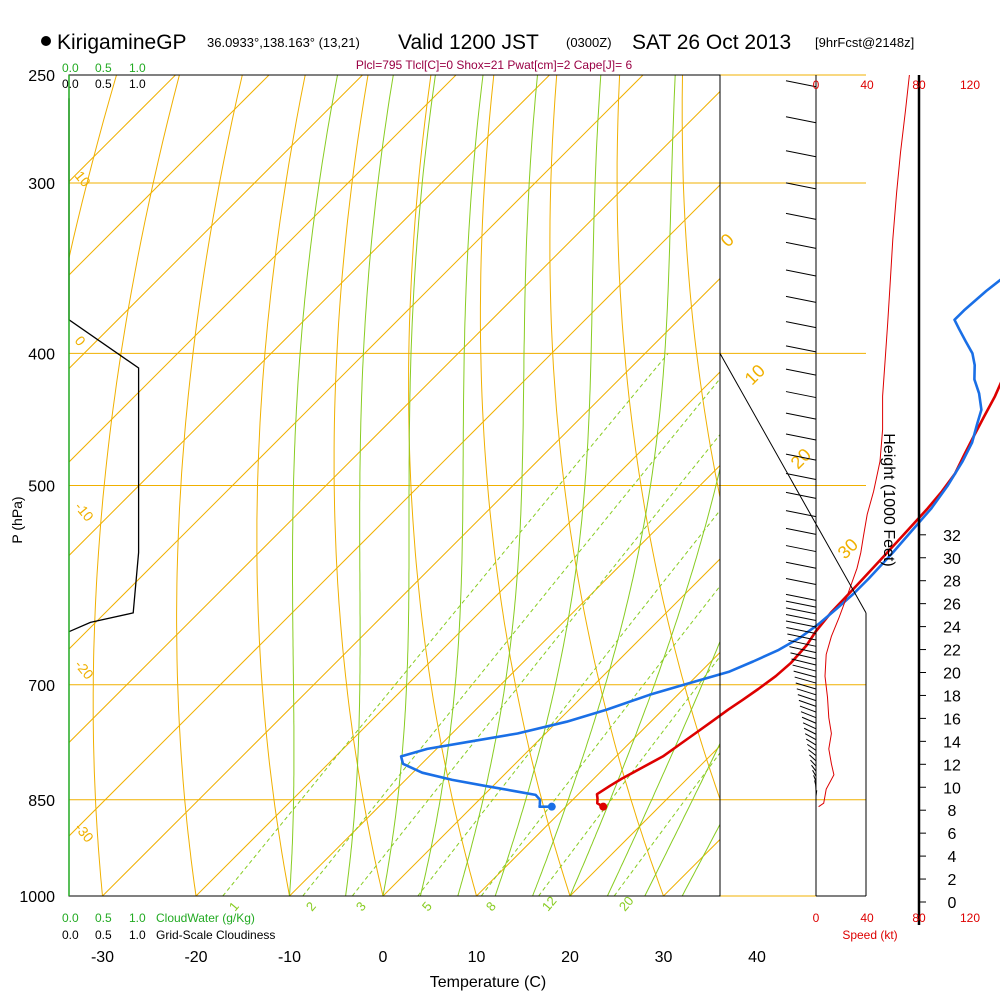 The width and height of the screenshot is (1000, 1000). What do you see at coordinates (41, 184) in the screenshot?
I see `pressure-tick-label: 300` at bounding box center [41, 184].